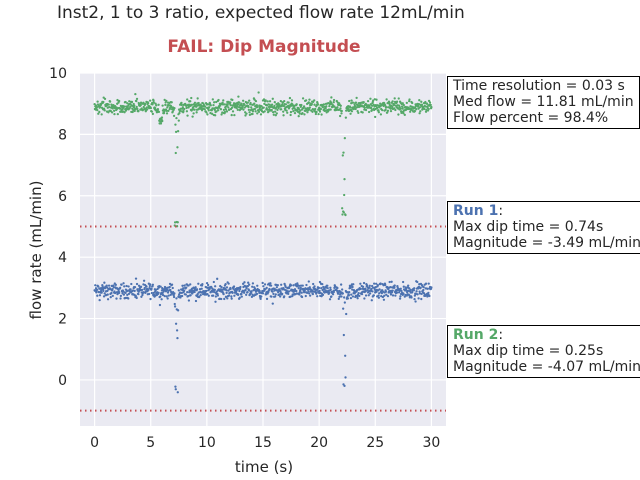 This screenshot has width=640, height=480. What do you see at coordinates (539, 86) in the screenshot?
I see `time-resolution-text: Time resolution = 0.03 s` at bounding box center [539, 86].